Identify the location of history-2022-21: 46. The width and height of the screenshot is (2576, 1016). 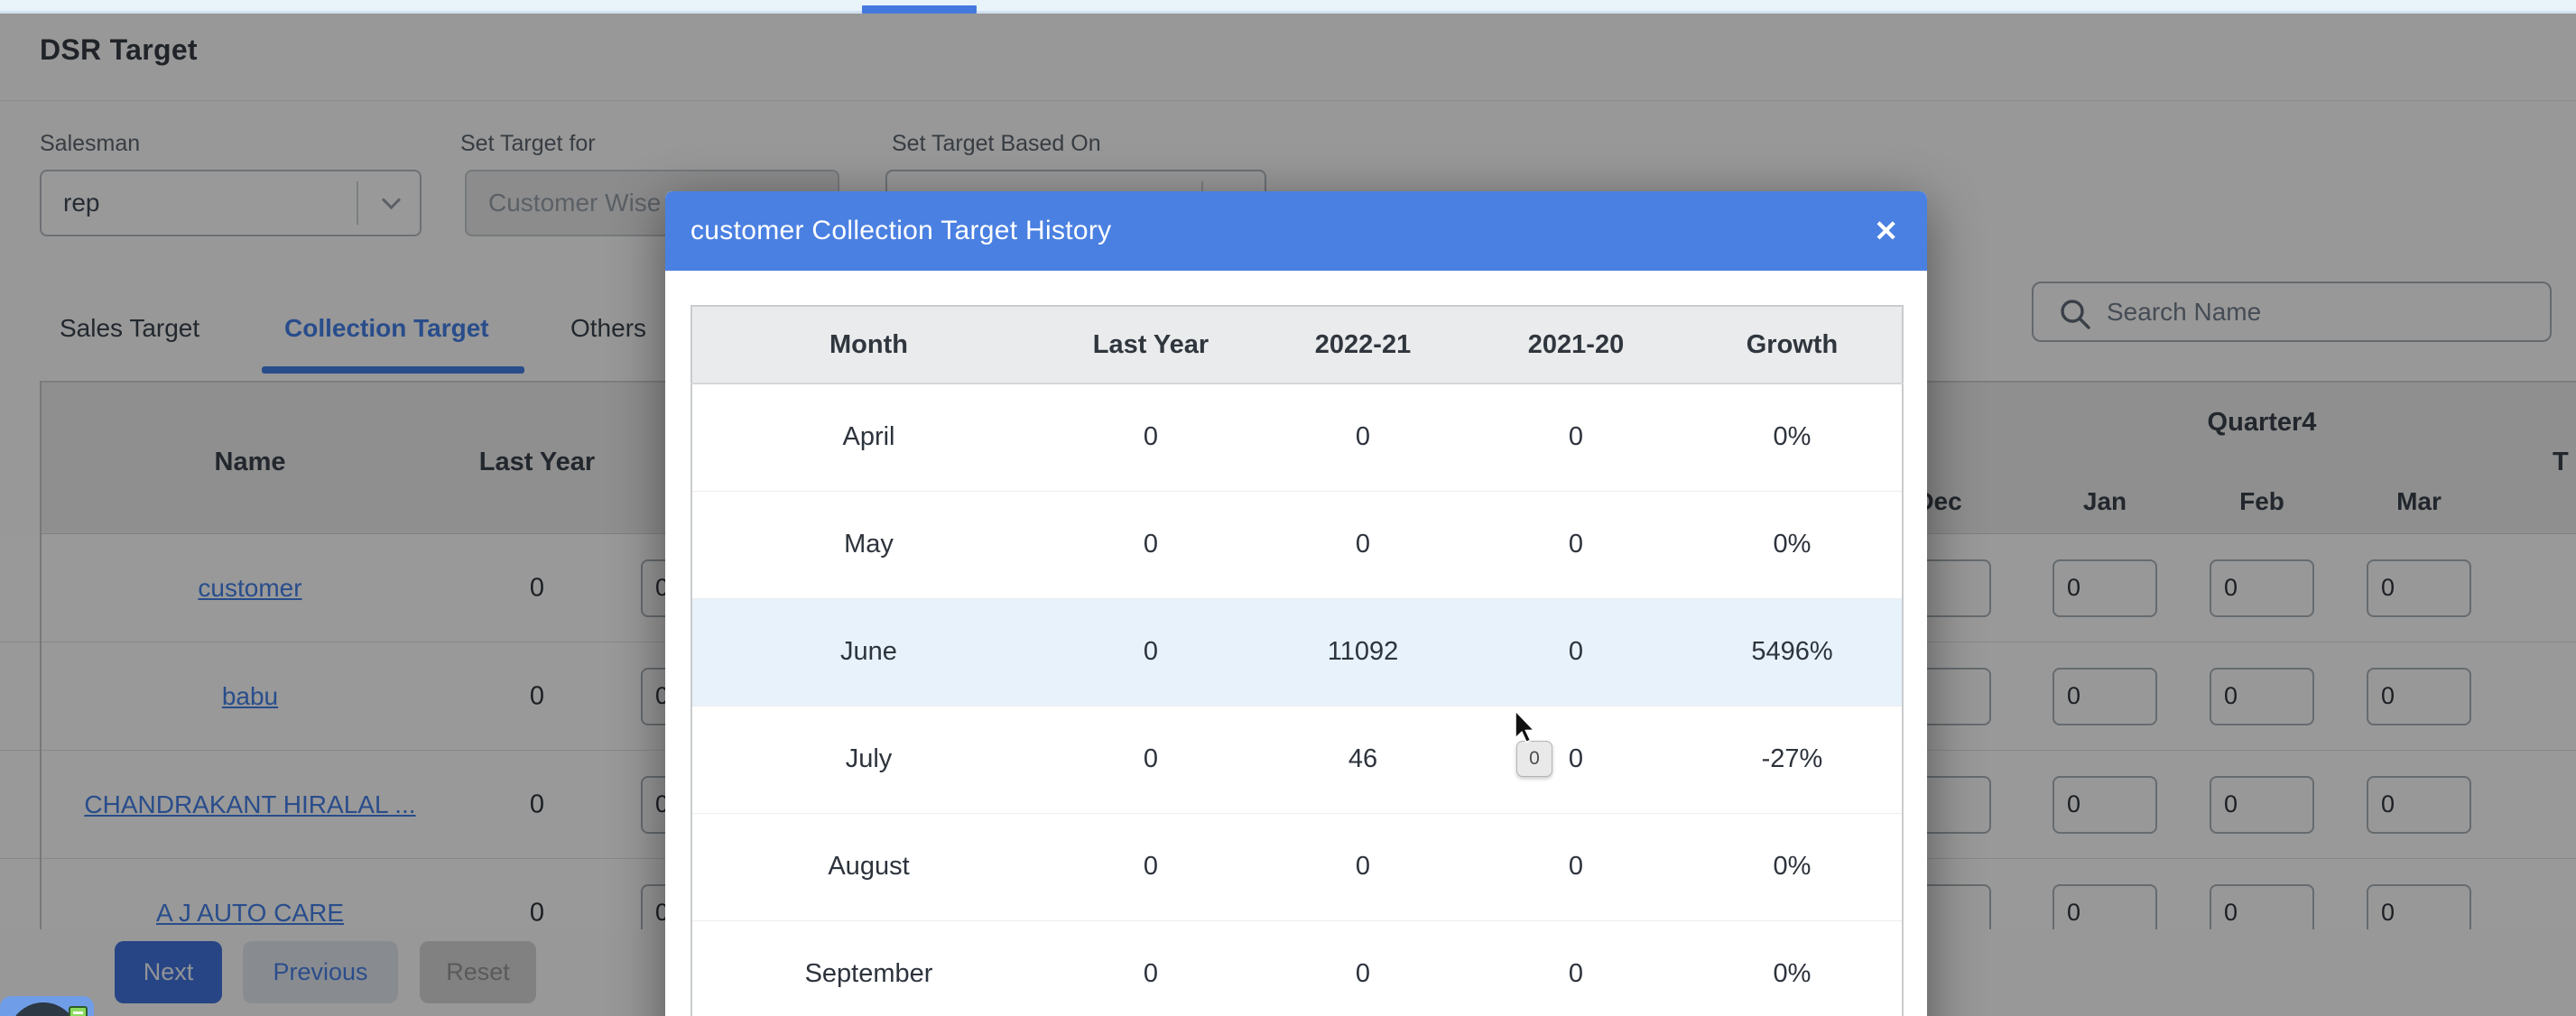
(1362, 759).